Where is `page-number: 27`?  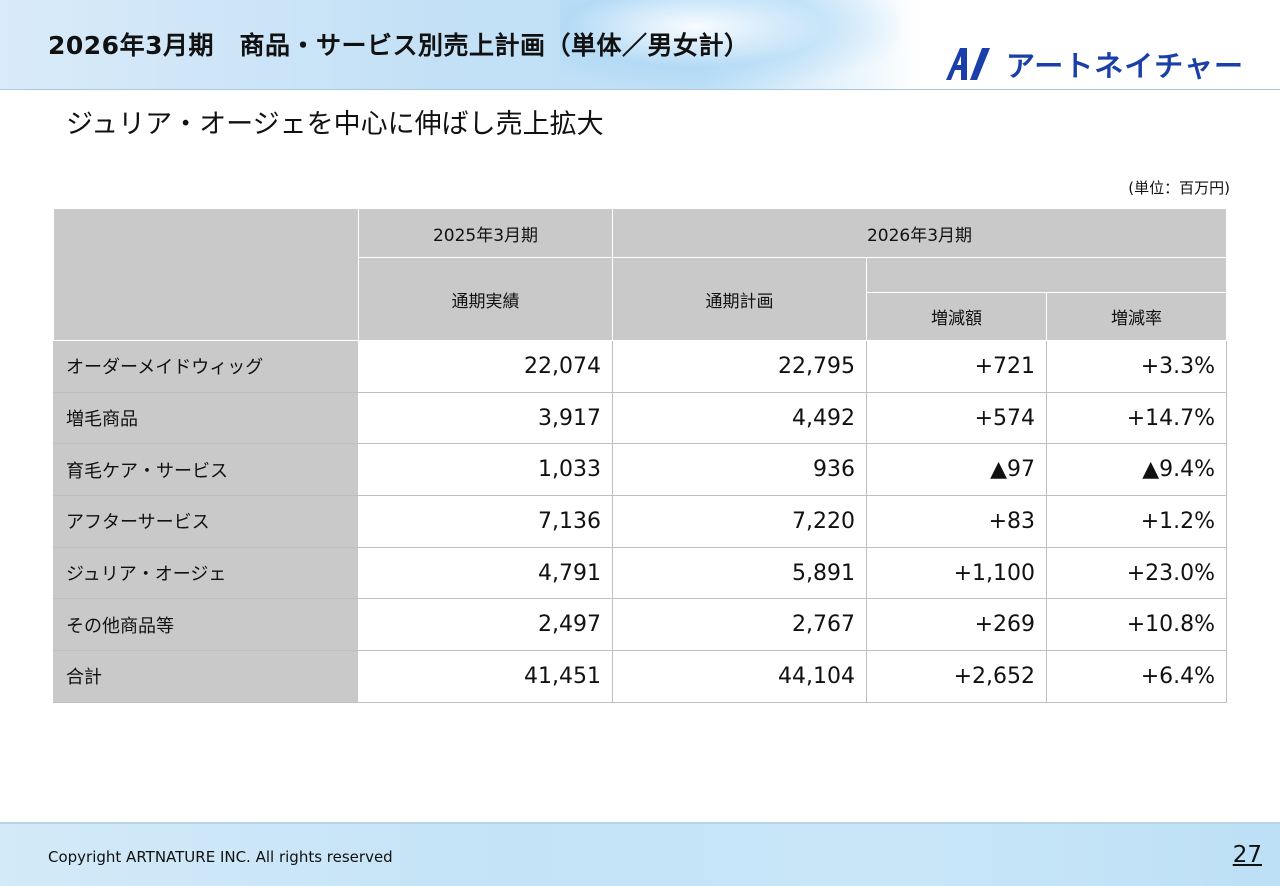
page-number: 27 is located at coordinates (1247, 855).